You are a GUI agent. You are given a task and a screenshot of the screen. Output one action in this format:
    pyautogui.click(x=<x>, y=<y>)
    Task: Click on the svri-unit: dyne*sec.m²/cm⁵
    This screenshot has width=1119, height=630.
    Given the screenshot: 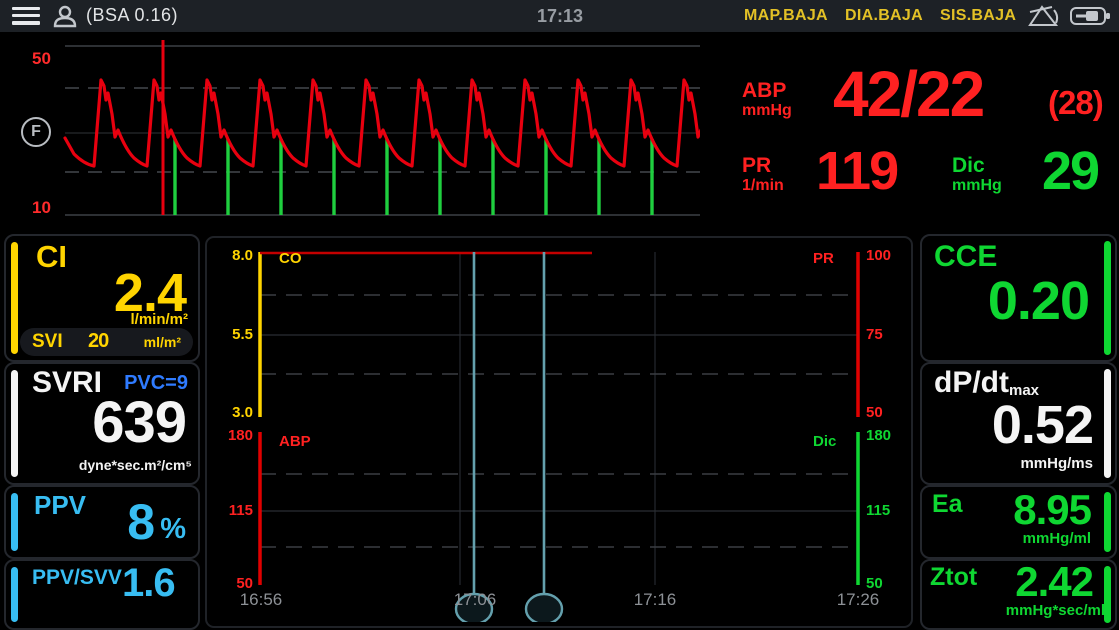 What is the action you would take?
    pyautogui.click(x=135, y=465)
    